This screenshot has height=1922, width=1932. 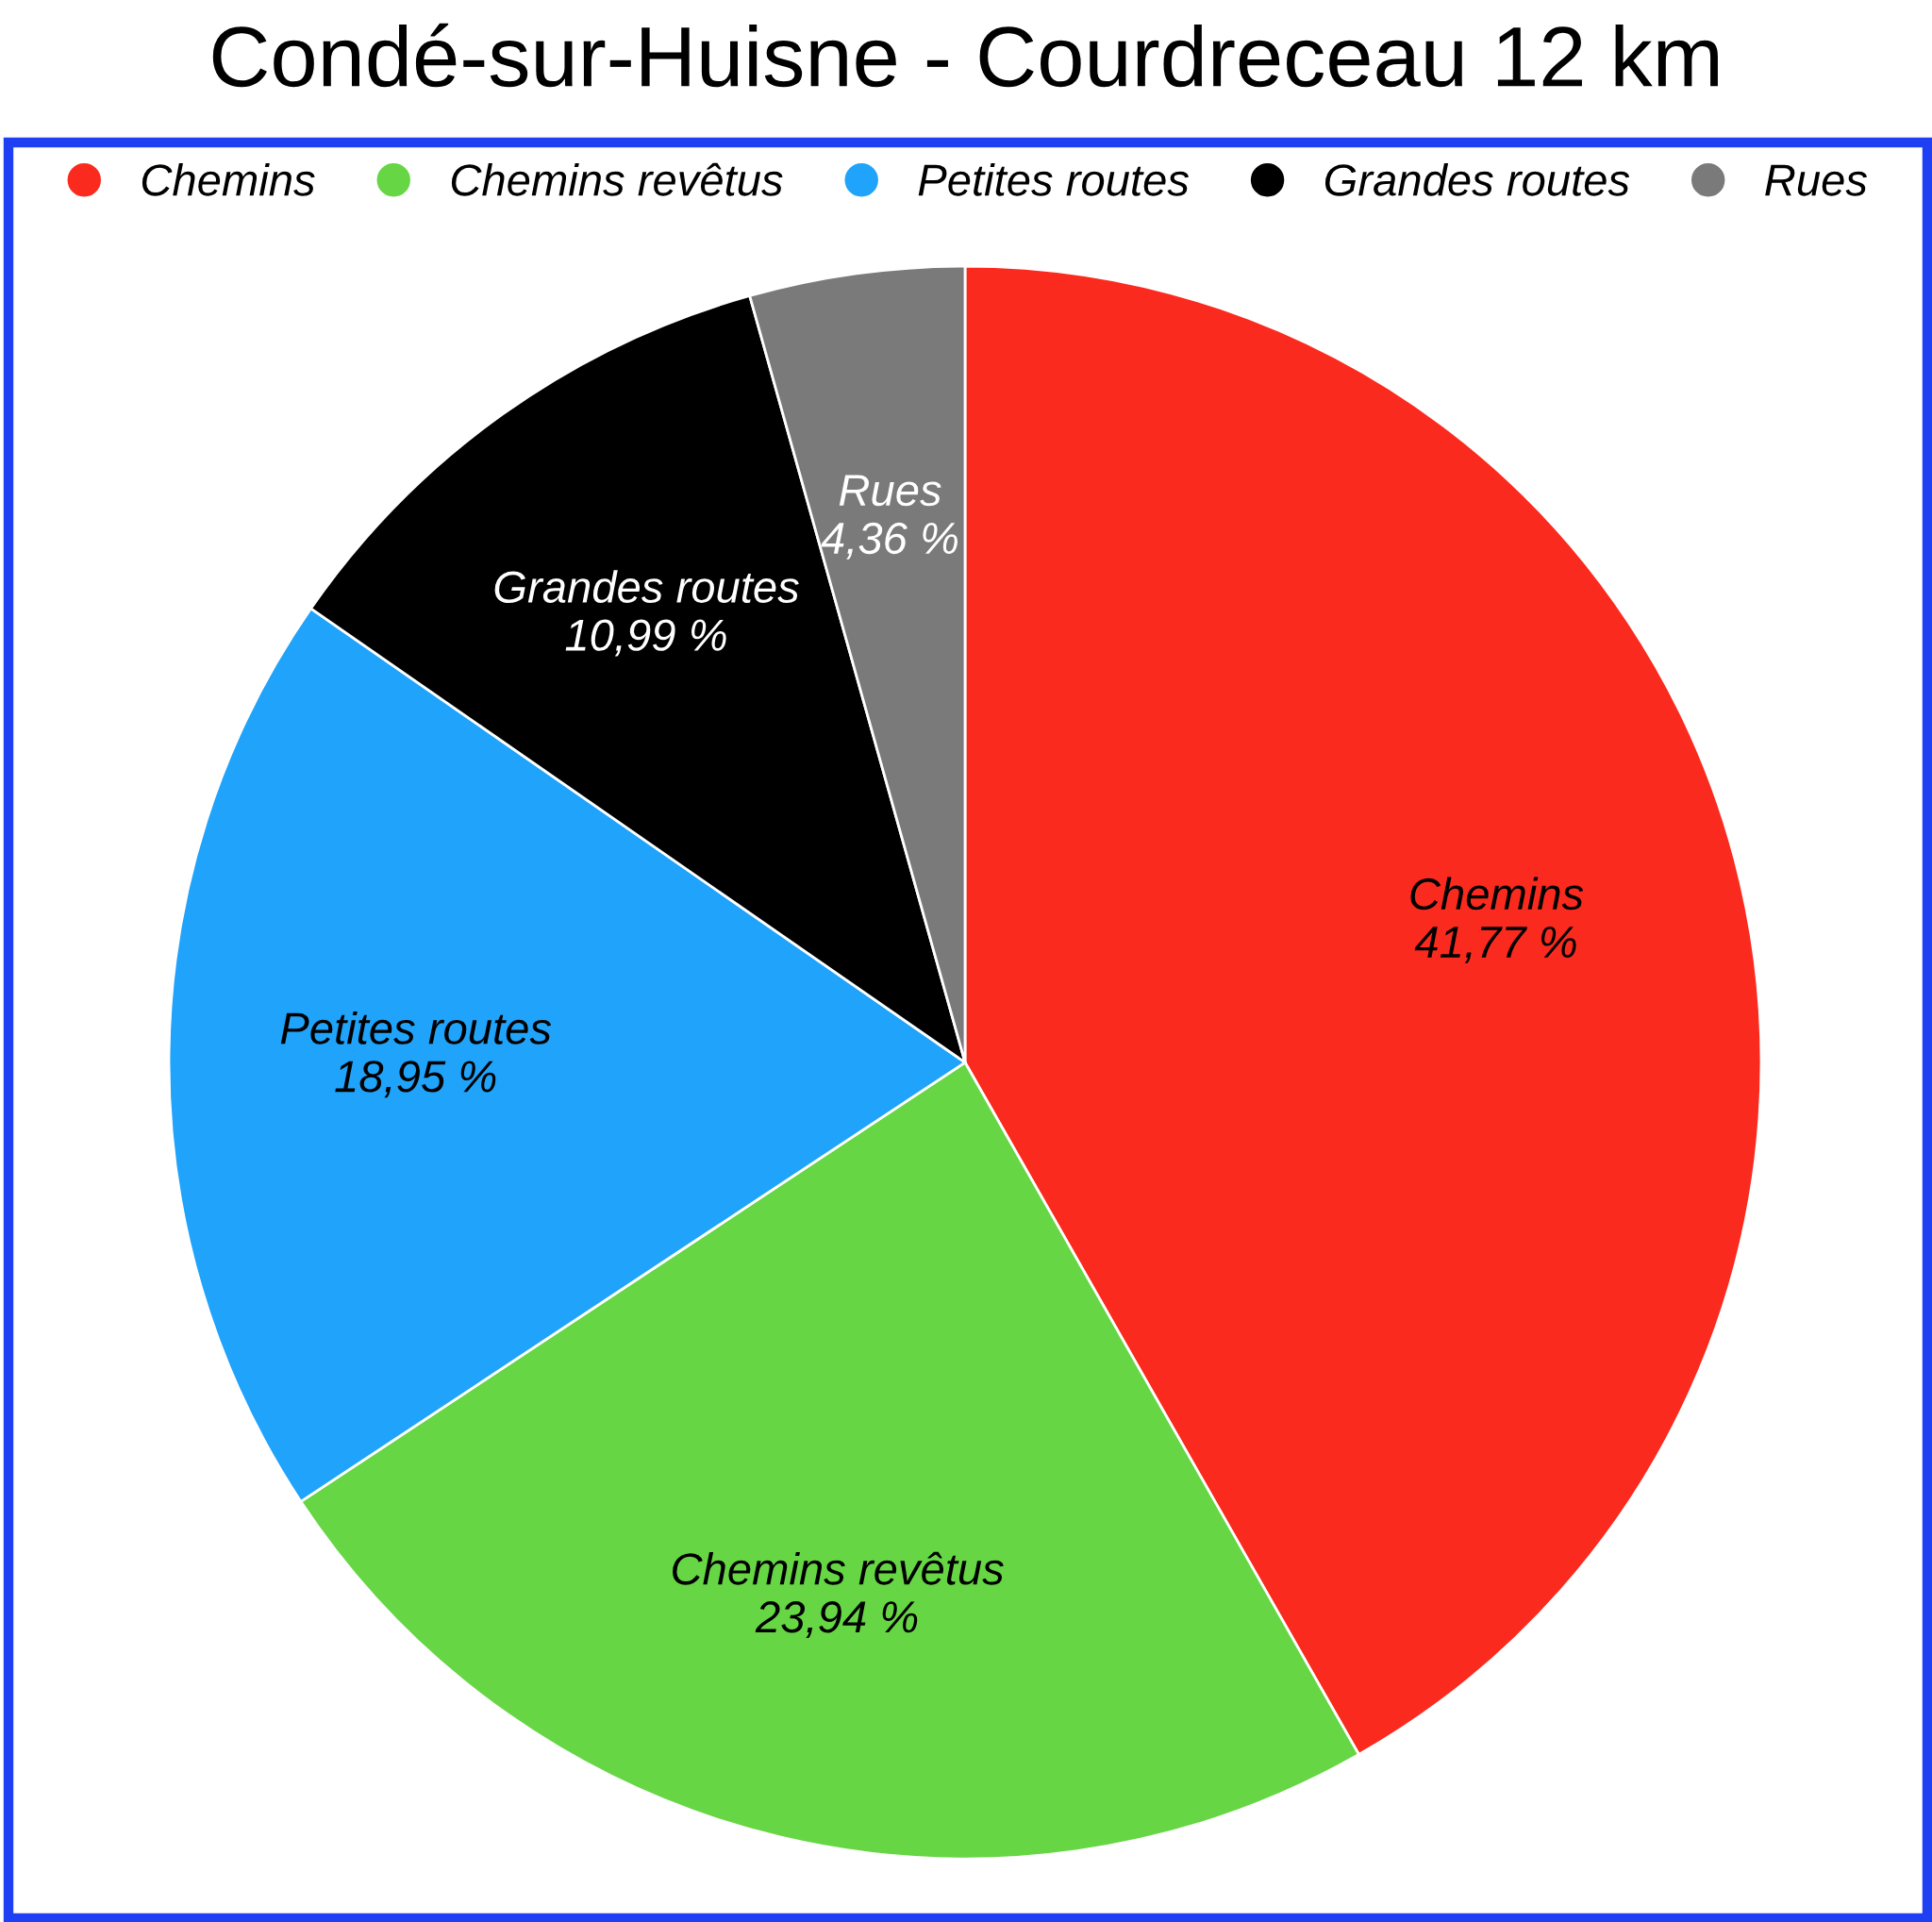 I want to click on data-label: 4,36 %, so click(x=889, y=541).